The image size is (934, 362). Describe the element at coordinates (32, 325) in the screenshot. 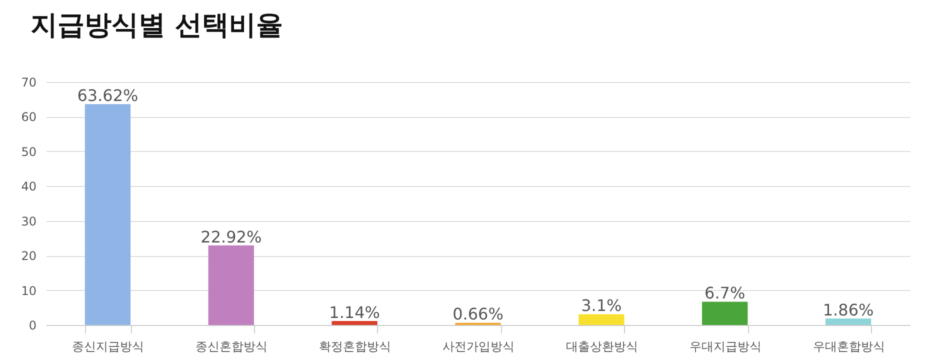

I see `y-tick-label: 0` at that location.